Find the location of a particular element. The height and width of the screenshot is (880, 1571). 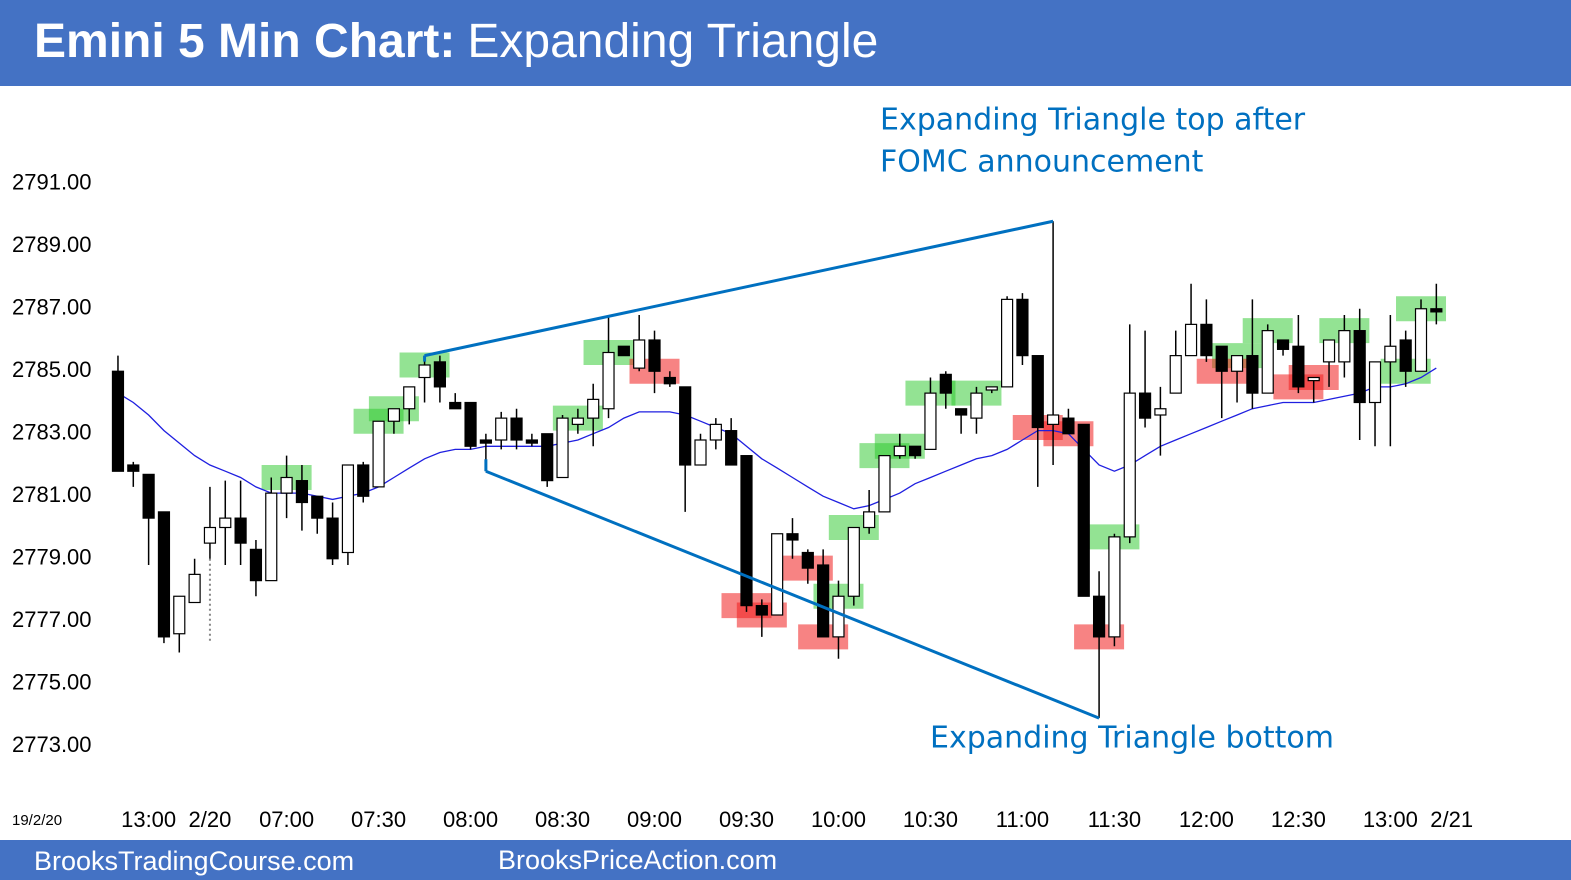

footer-link: BrooksTradingCourse.com is located at coordinates (194, 861).